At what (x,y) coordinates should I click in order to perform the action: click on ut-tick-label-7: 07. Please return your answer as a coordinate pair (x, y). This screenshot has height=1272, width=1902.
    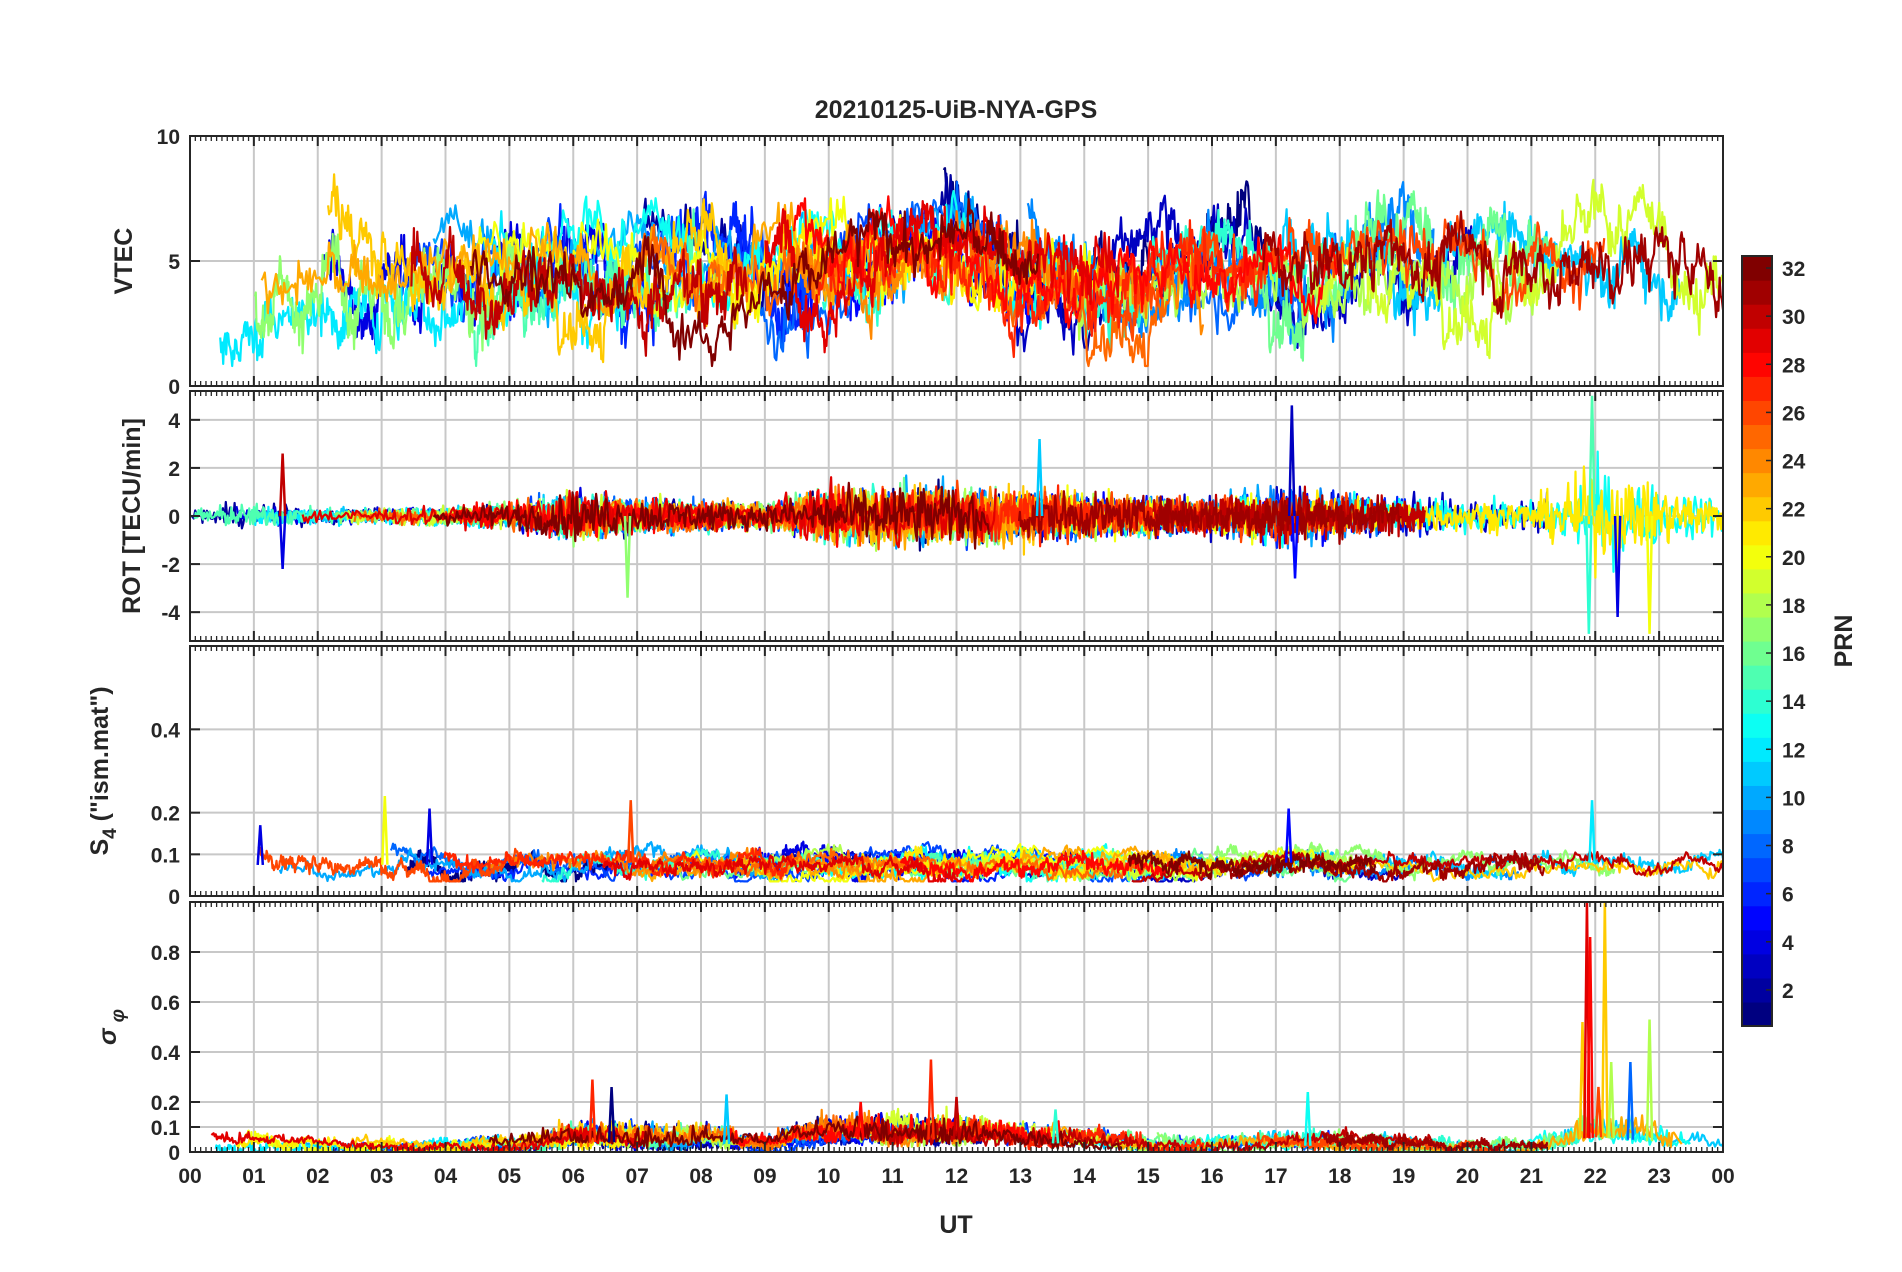
    Looking at the image, I should click on (636, 1176).